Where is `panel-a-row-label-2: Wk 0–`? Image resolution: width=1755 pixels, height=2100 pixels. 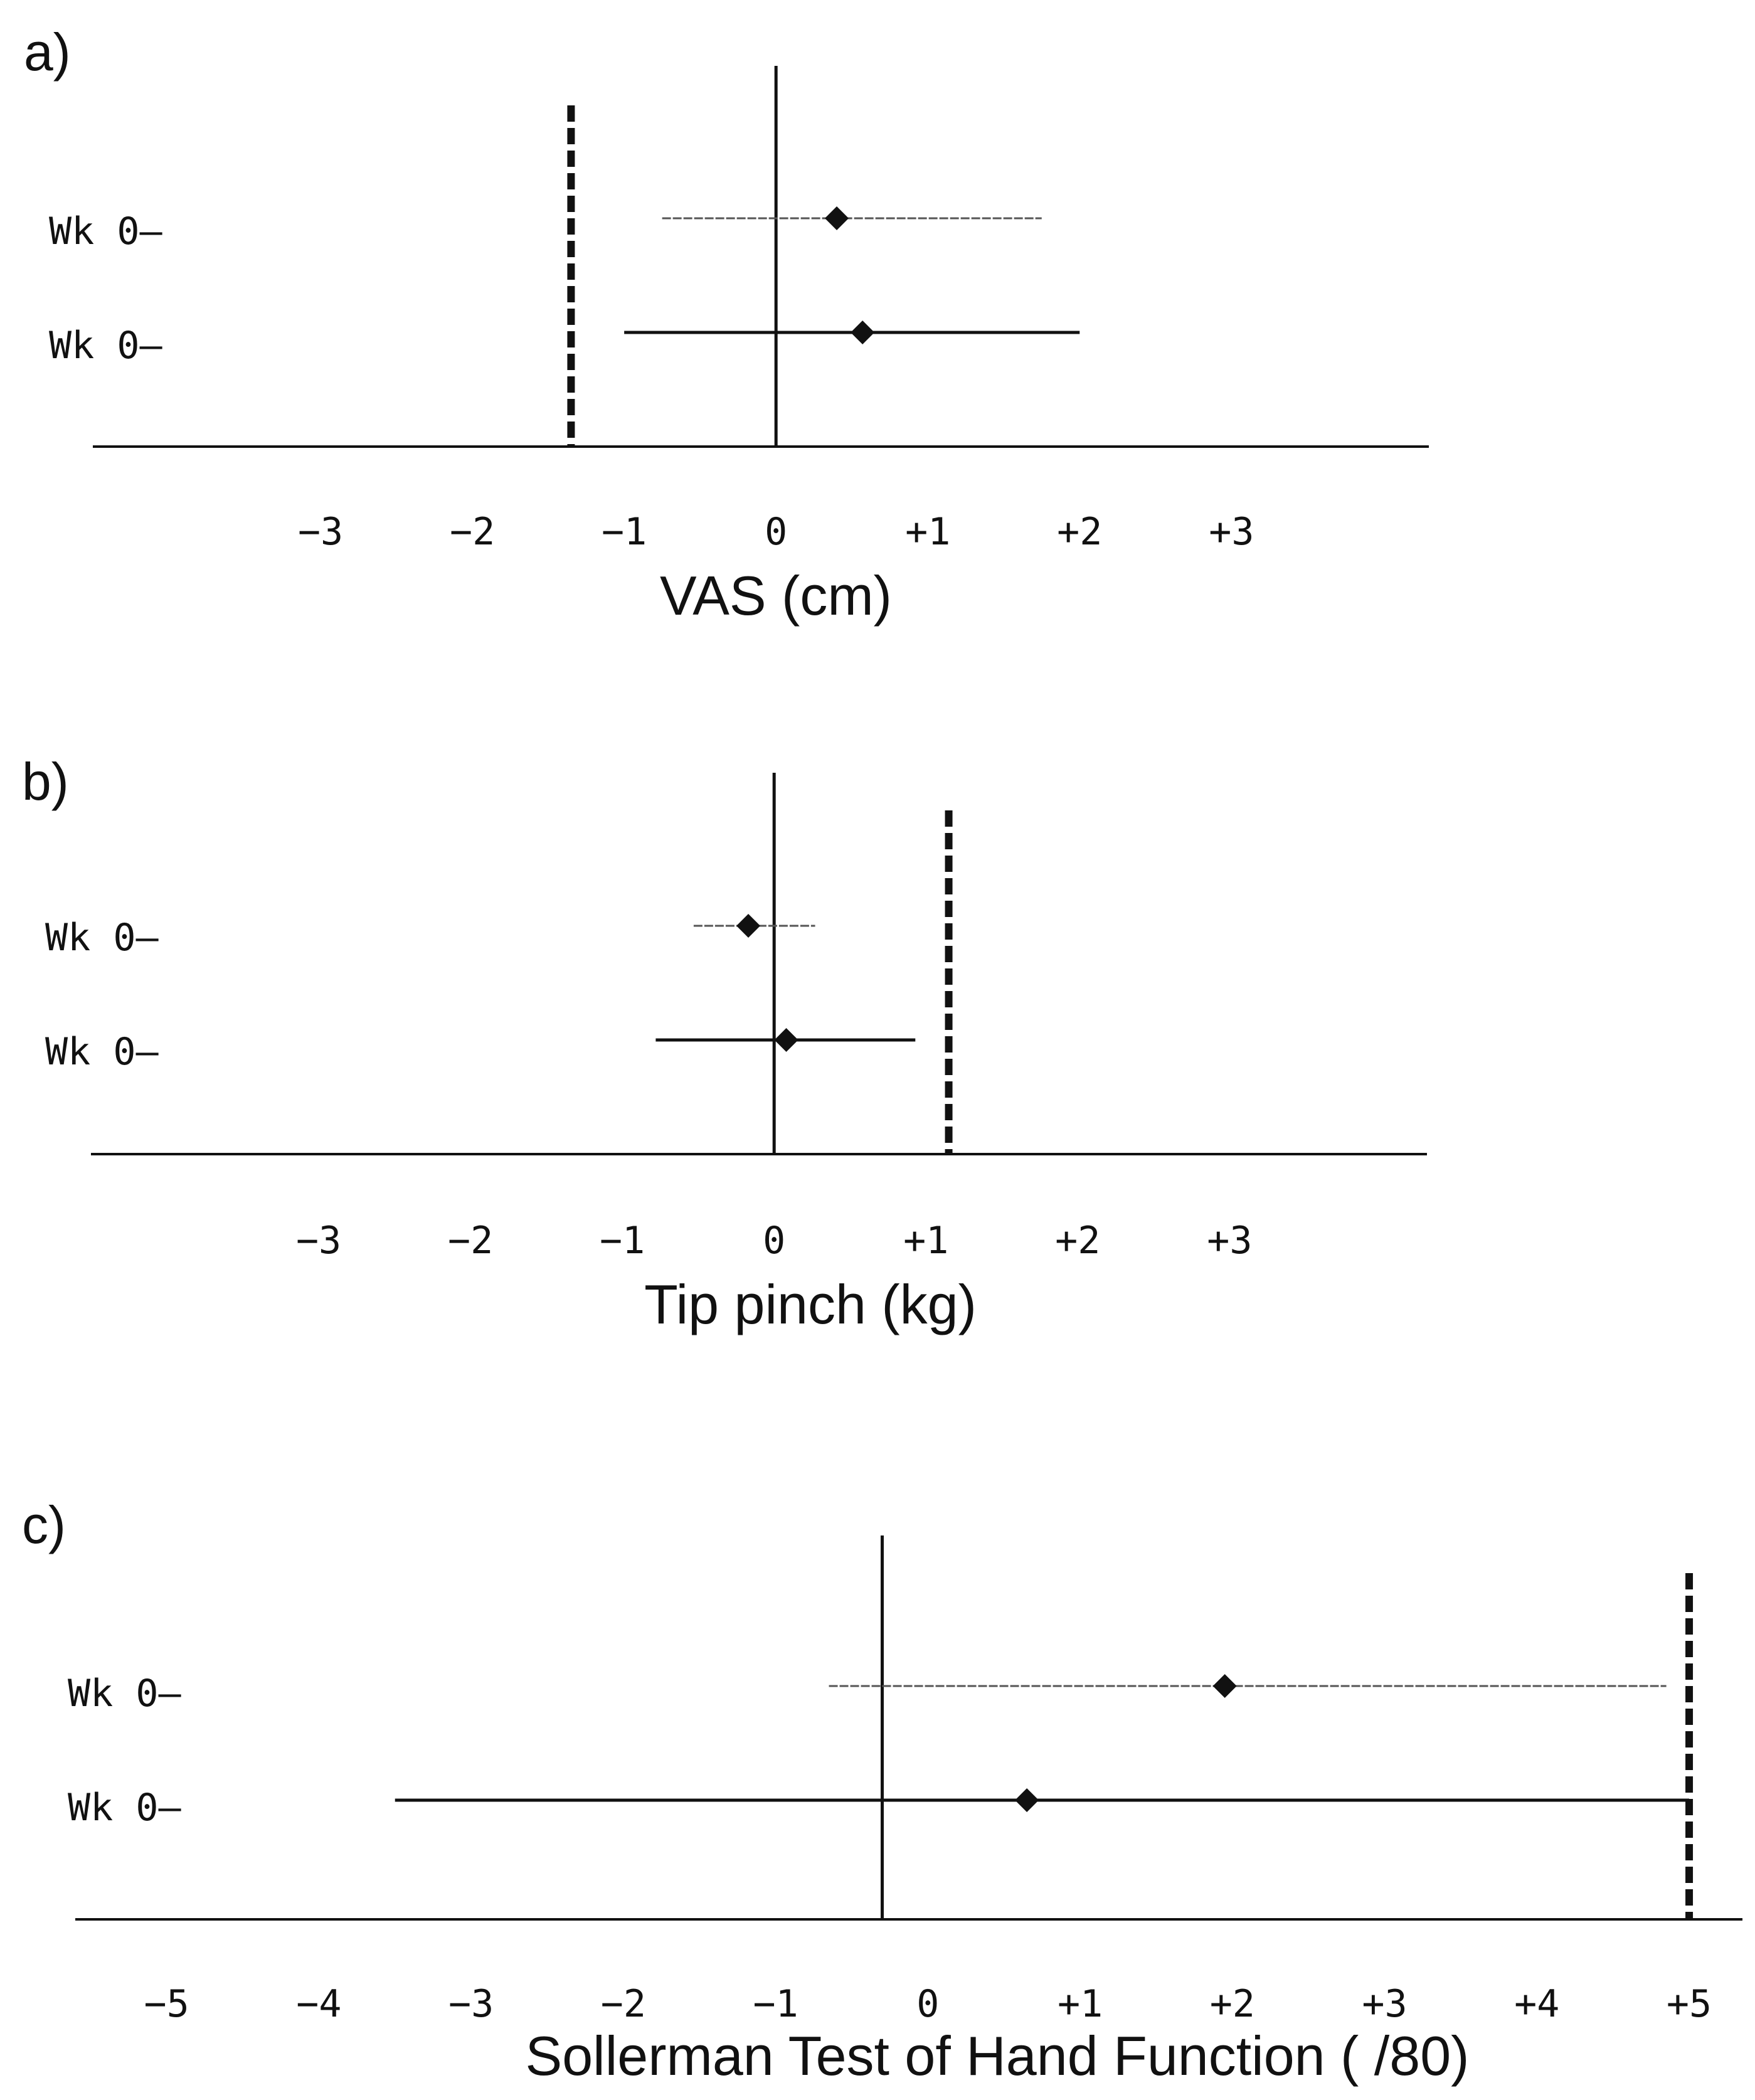
panel-a-row-label-2: Wk 0– is located at coordinates (106, 346).